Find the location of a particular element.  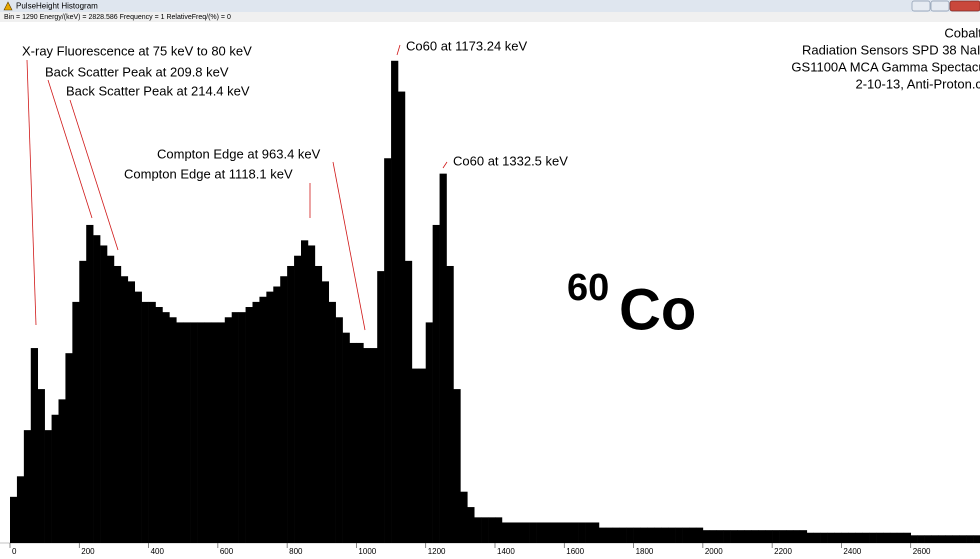

window-title: PulseHeight Histogram is located at coordinates (57, 6).